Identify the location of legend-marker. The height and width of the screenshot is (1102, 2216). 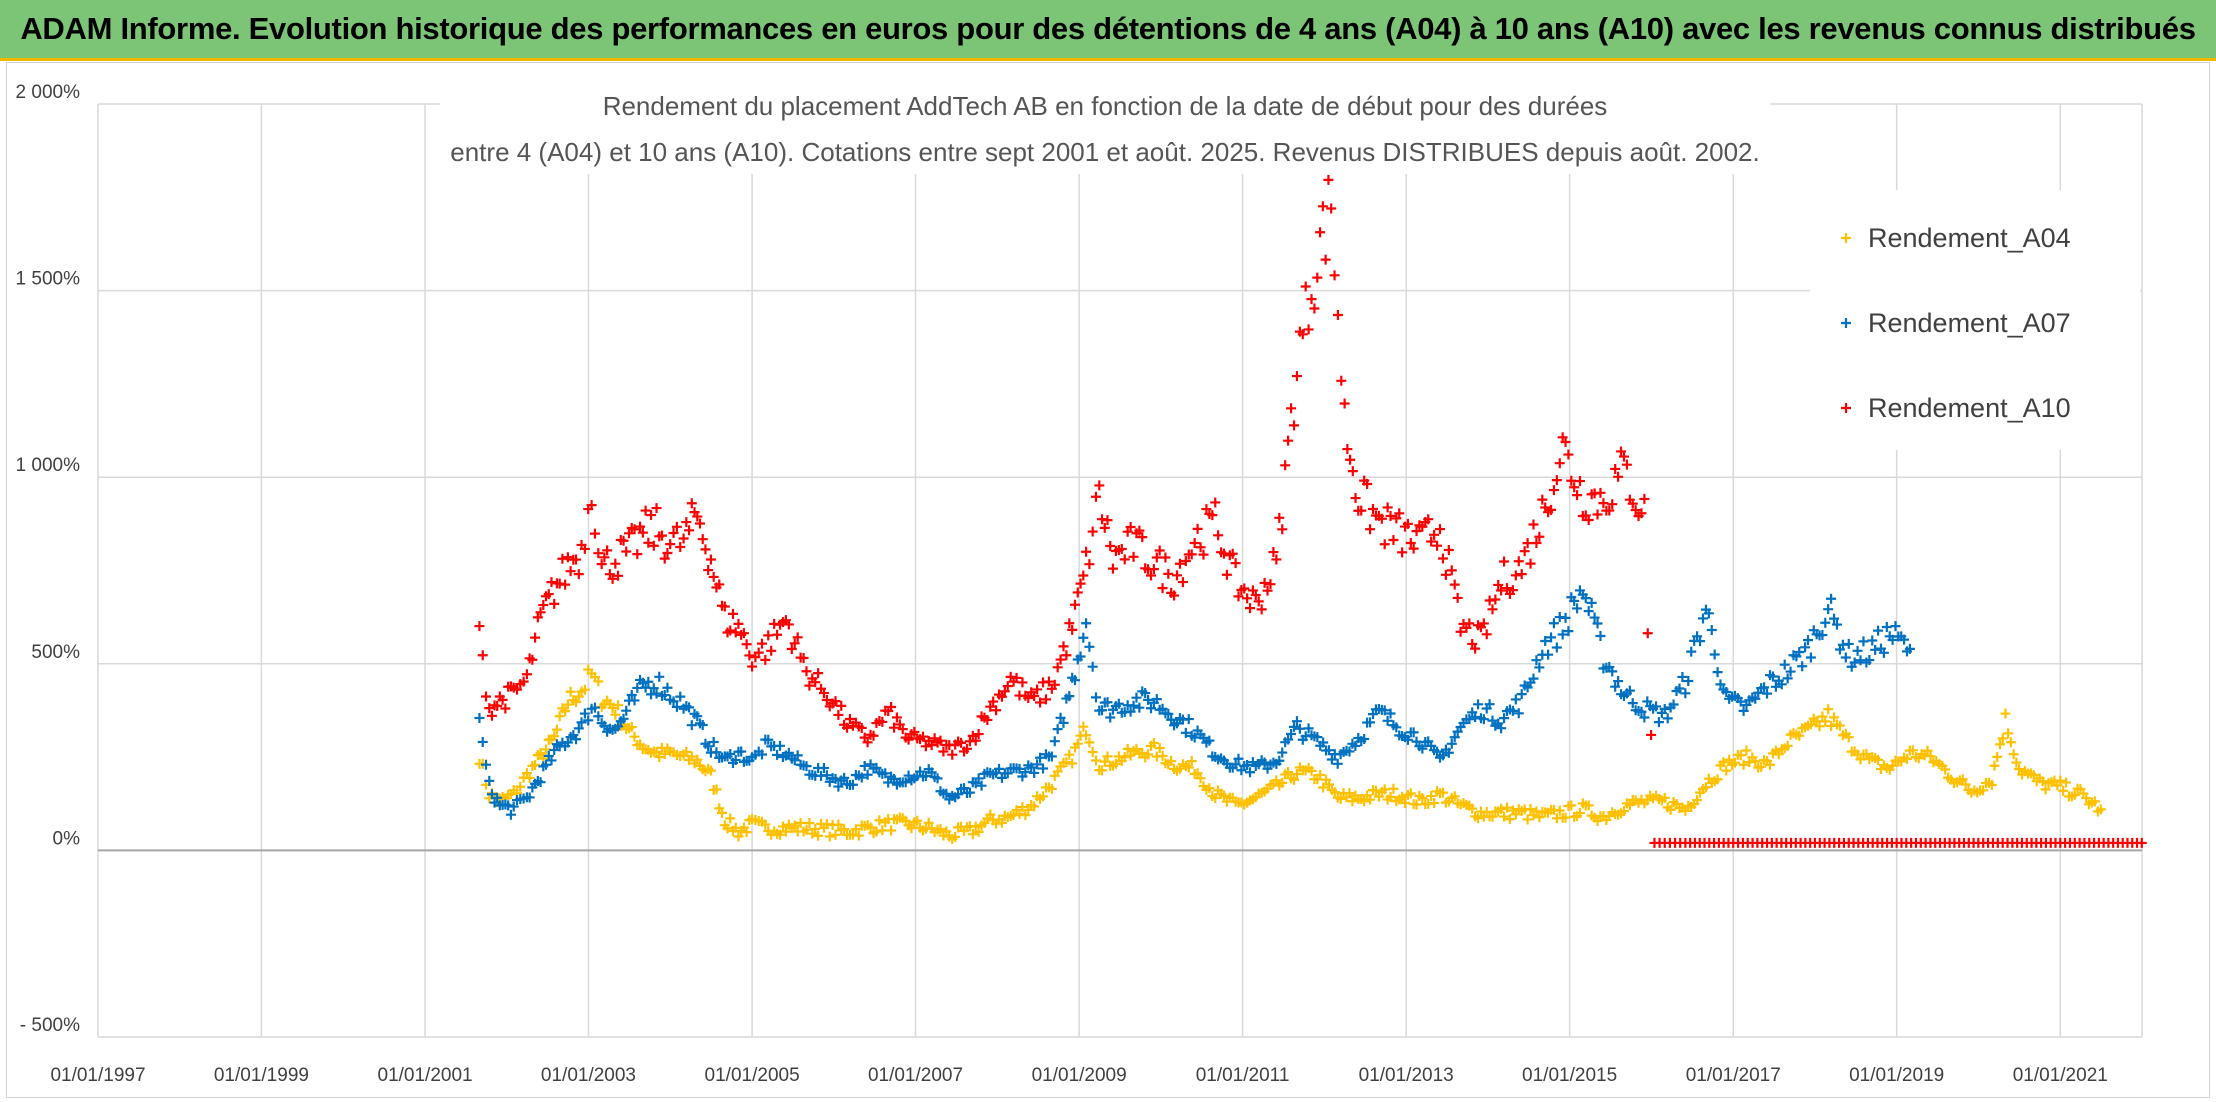
(1846, 238).